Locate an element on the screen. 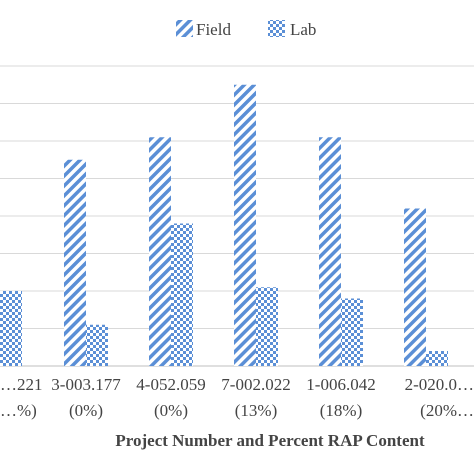 The width and height of the screenshot is (474, 474). category-code-label: 1-006.042 is located at coordinates (340, 384).